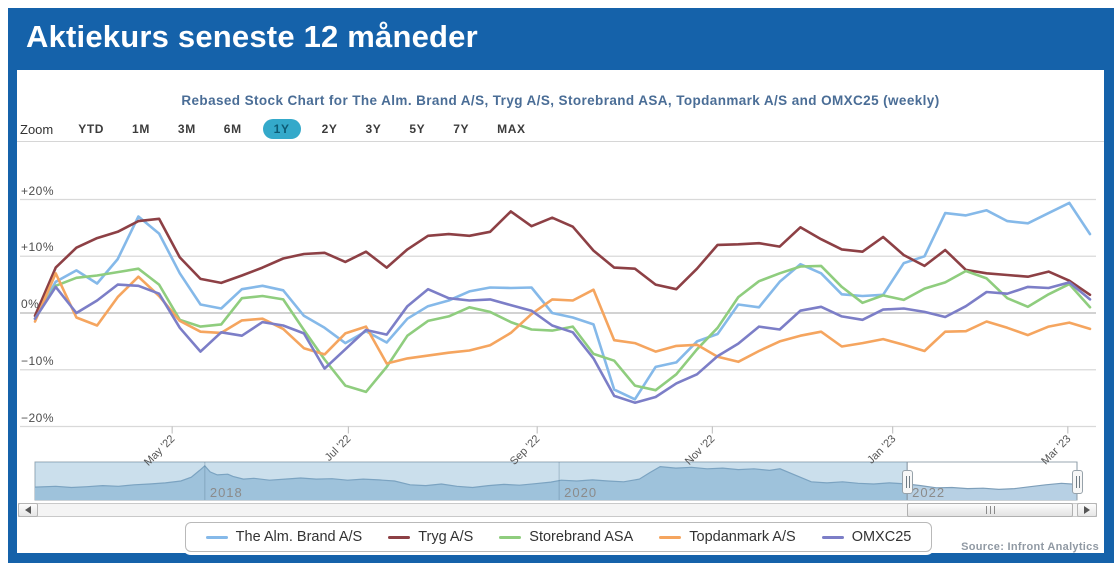  Describe the element at coordinates (299, 537) in the screenshot. I see `legend-label-alm-brand: The Alm. Brand A/S` at that location.